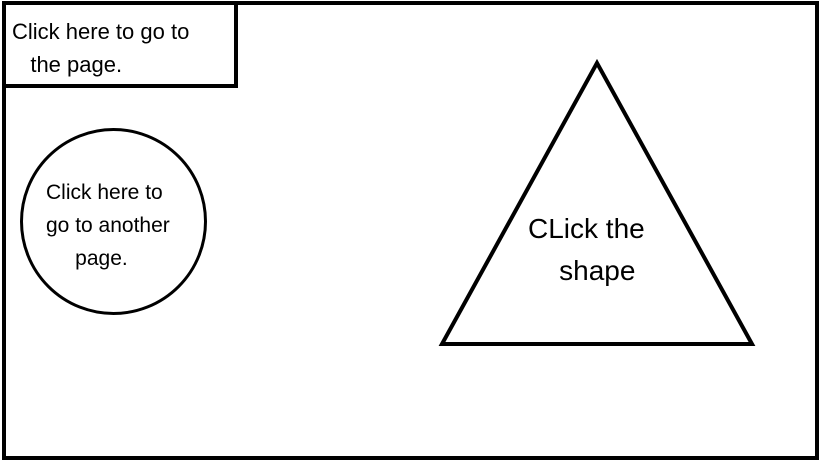 This screenshot has width=819, height=460. I want to click on another-page-circle-link: Click here to go to another page., so click(113, 221).